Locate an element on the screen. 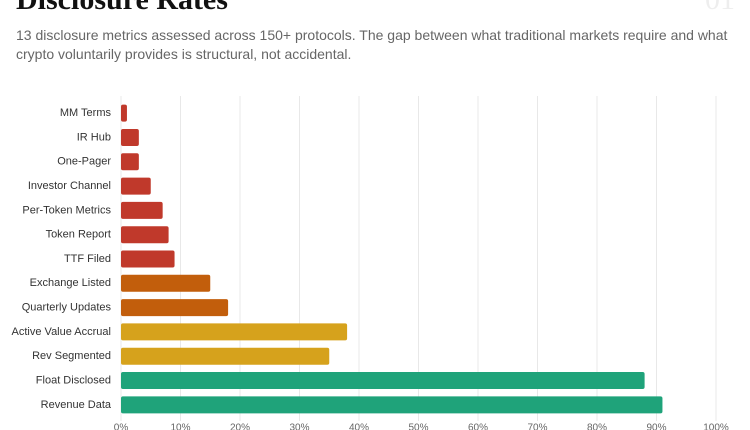 The image size is (750, 430). x-tick-label: 30% is located at coordinates (299, 426).